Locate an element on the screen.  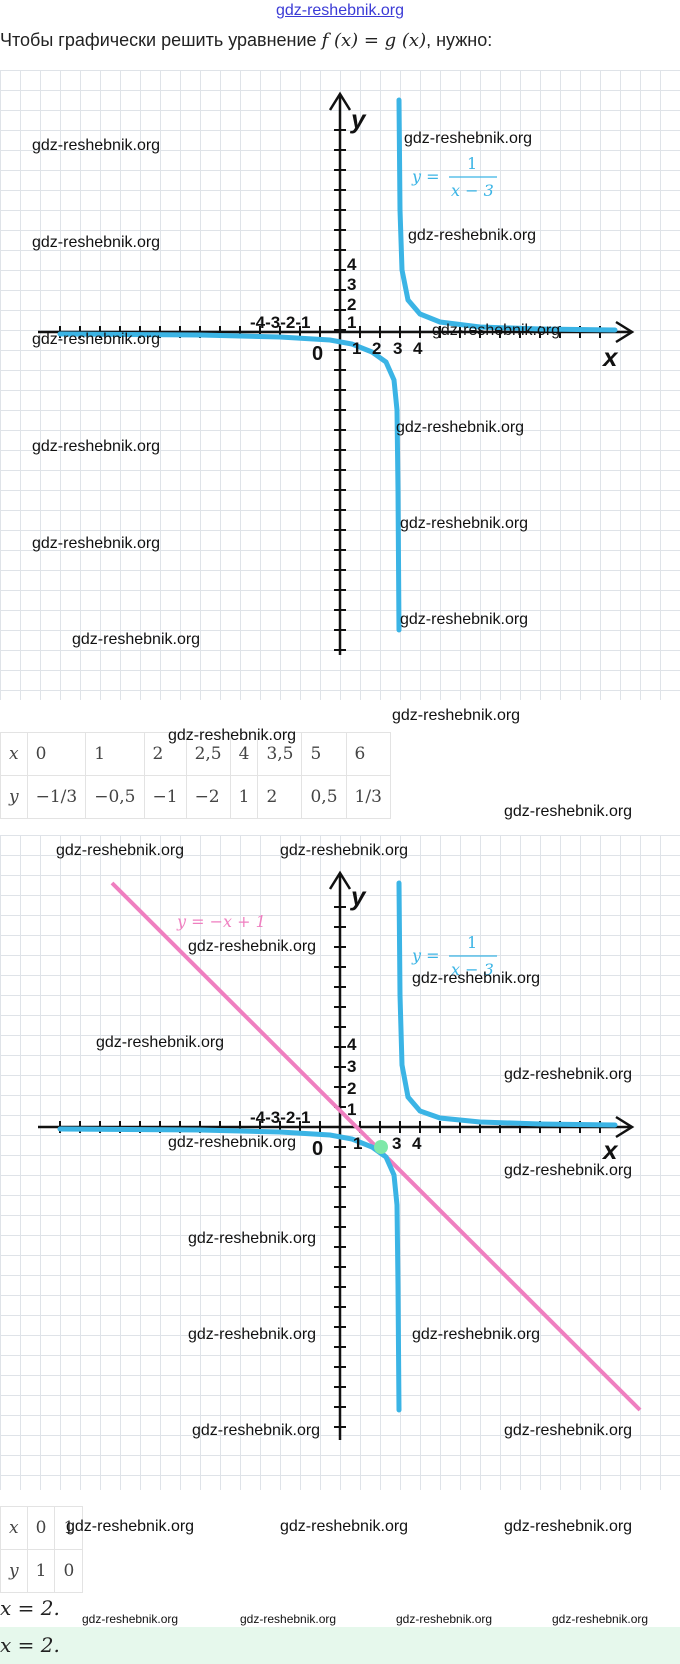
table-cell: 4 is located at coordinates (244, 754).